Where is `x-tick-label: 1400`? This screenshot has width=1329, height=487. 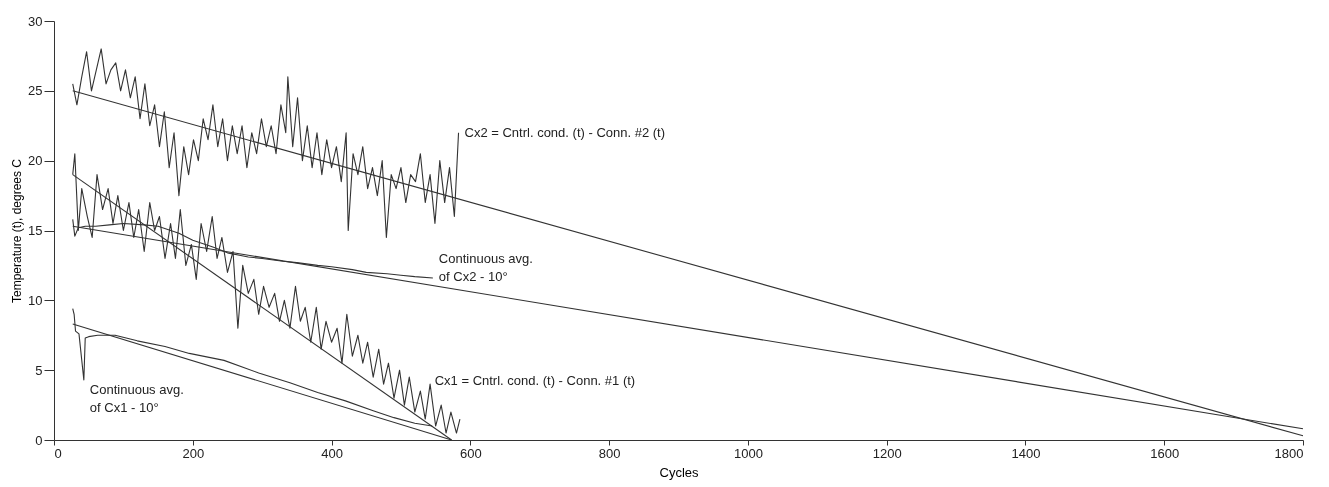 x-tick-label: 1400 is located at coordinates (1026, 453).